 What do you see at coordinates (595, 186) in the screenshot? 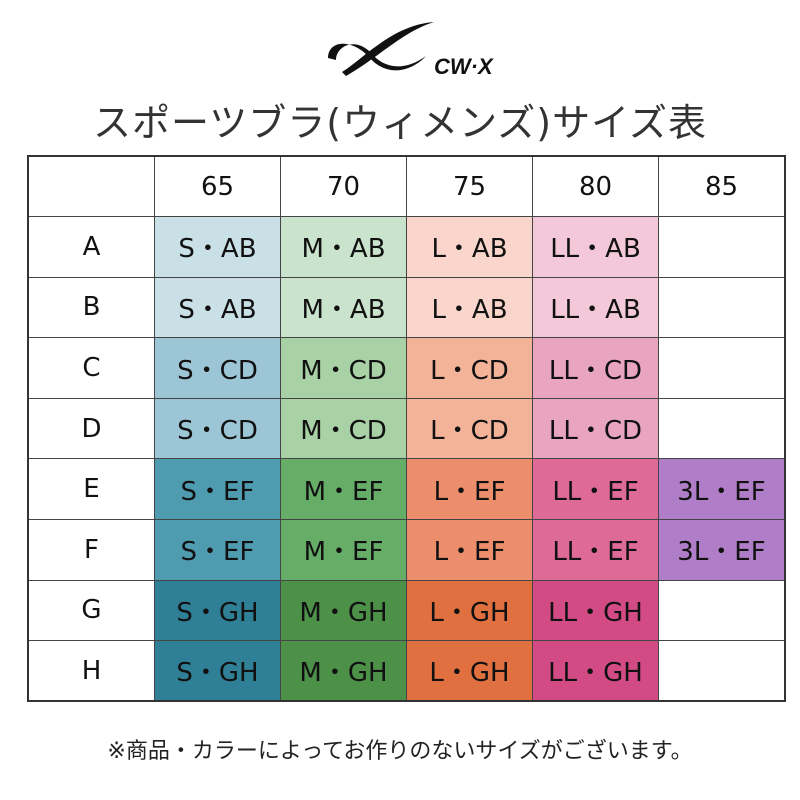
I see `column-header: 80` at bounding box center [595, 186].